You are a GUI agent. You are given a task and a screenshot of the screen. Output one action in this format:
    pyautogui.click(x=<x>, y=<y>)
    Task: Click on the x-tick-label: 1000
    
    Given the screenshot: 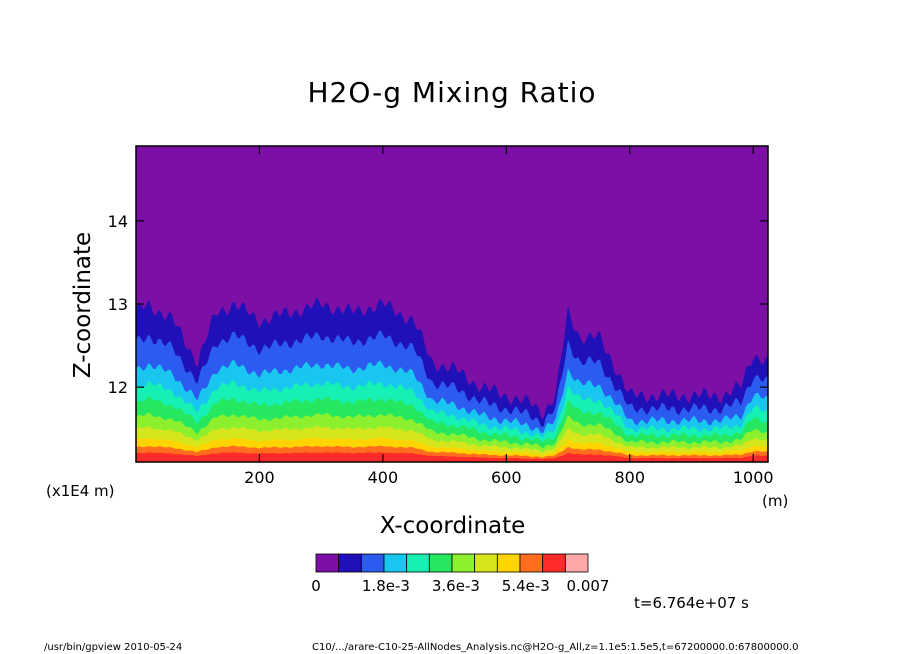 What is the action you would take?
    pyautogui.click(x=753, y=477)
    